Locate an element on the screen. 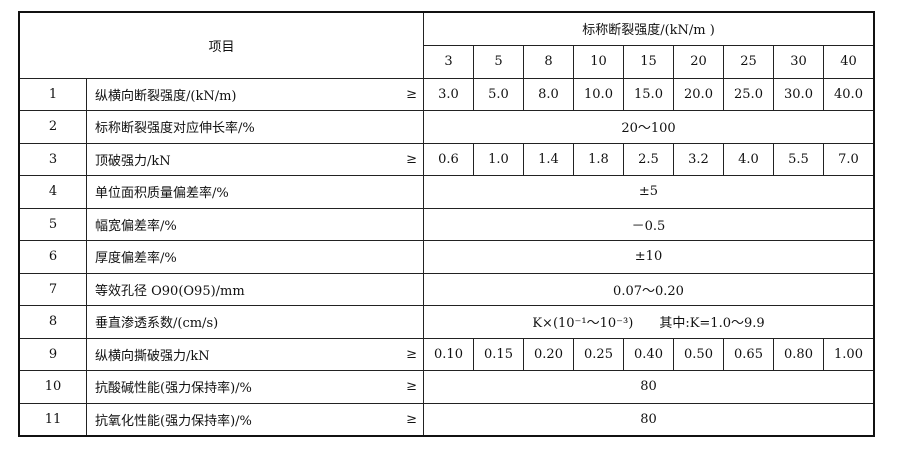 The image size is (904, 451). row-number: 4 is located at coordinates (52, 192).